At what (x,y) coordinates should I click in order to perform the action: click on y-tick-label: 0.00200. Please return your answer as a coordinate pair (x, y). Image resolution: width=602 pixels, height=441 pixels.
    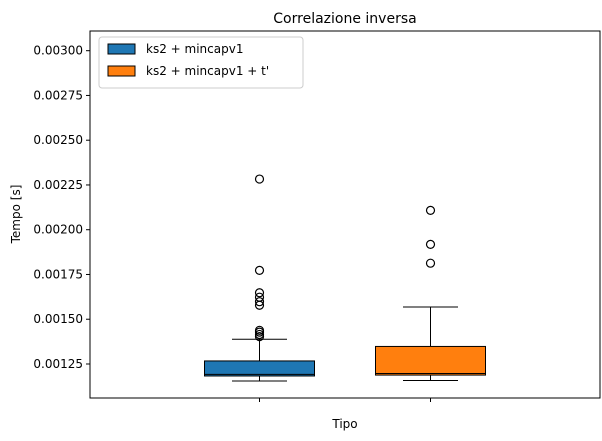
    Looking at the image, I should click on (58, 230).